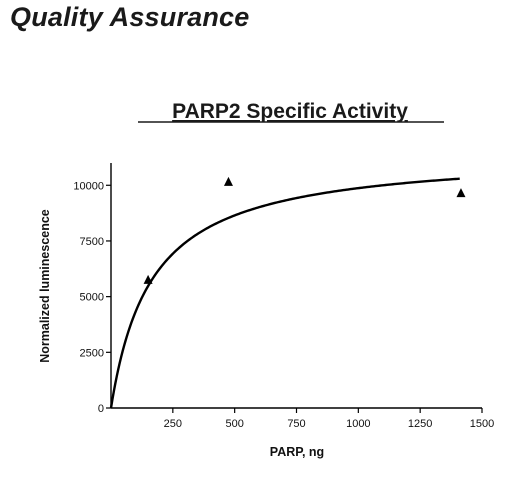  What do you see at coordinates (297, 452) in the screenshot?
I see `x-axis-label: PARP, ng` at bounding box center [297, 452].